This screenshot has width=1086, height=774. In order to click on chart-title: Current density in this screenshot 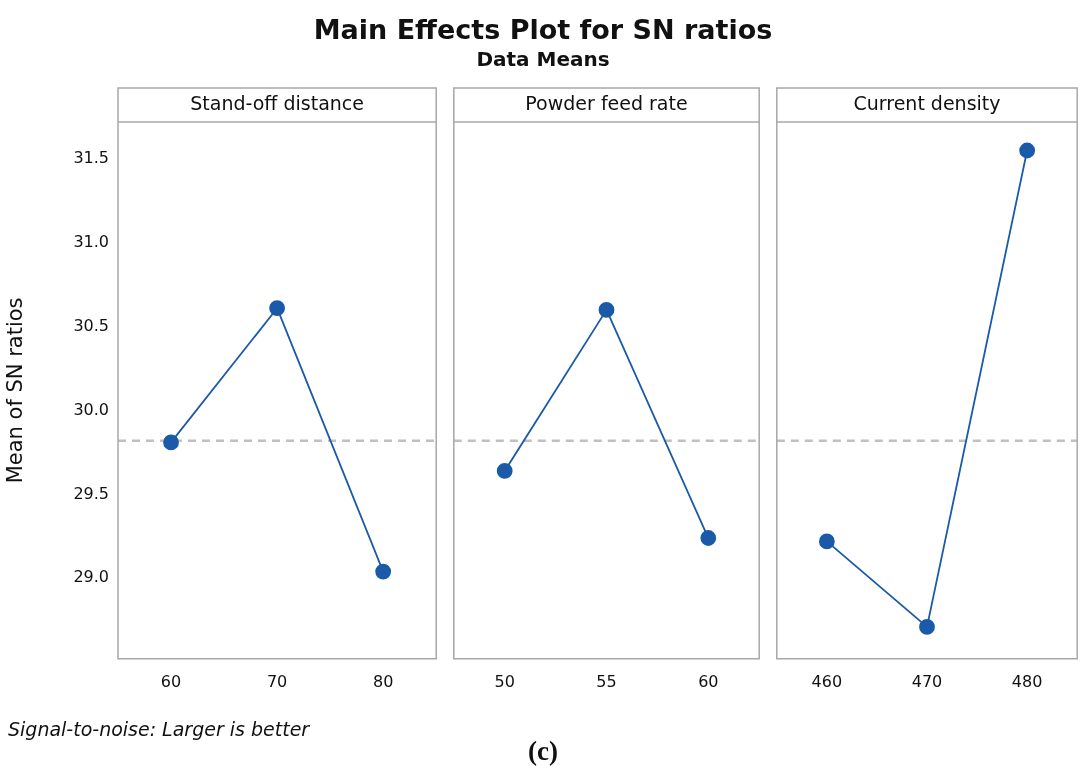, I will do `click(927, 102)`.